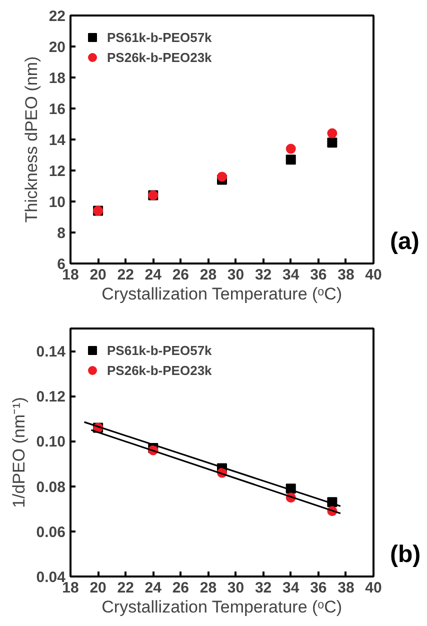  Describe the element at coordinates (57, 78) in the screenshot. I see `y-tick-label: 18` at that location.